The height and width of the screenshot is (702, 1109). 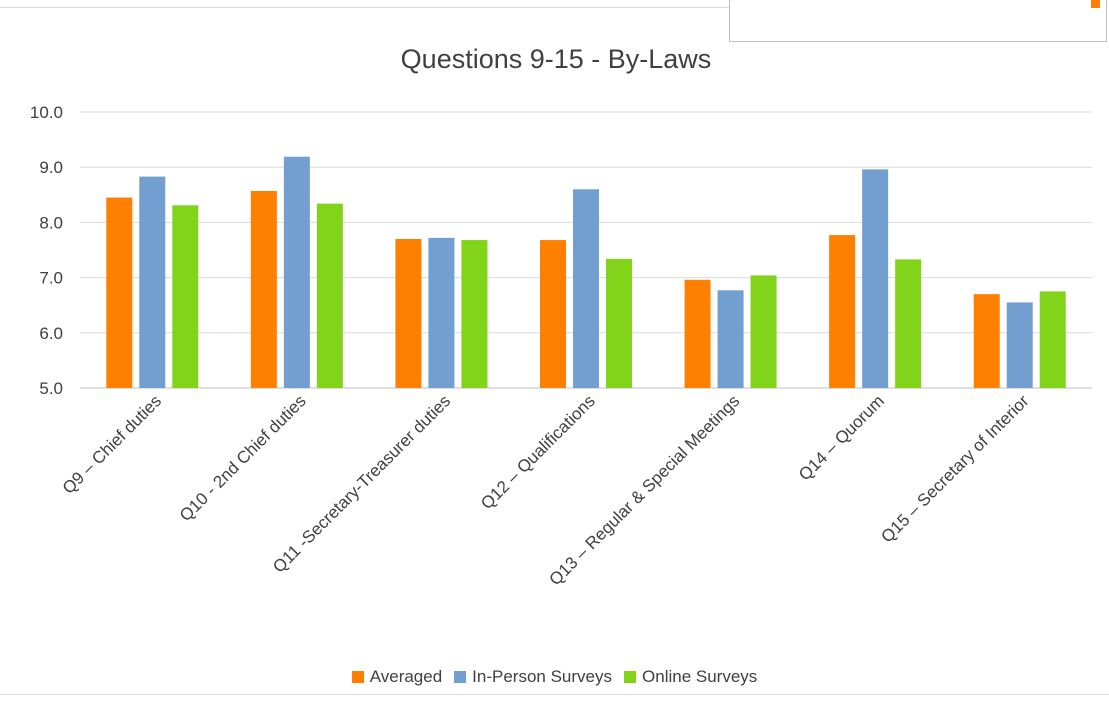 I want to click on top-divider, so click(x=365, y=7).